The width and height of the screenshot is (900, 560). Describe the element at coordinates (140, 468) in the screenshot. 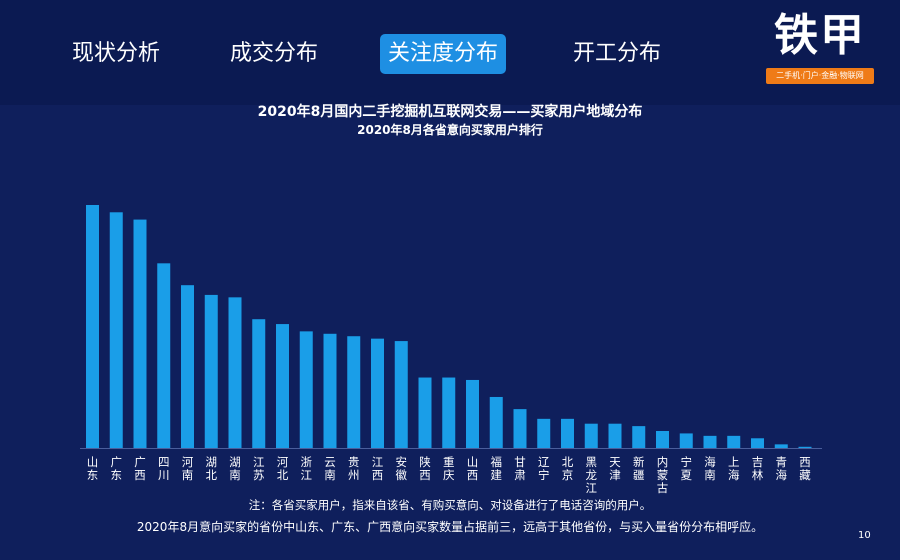

I see `x-tick-label: 广西` at that location.